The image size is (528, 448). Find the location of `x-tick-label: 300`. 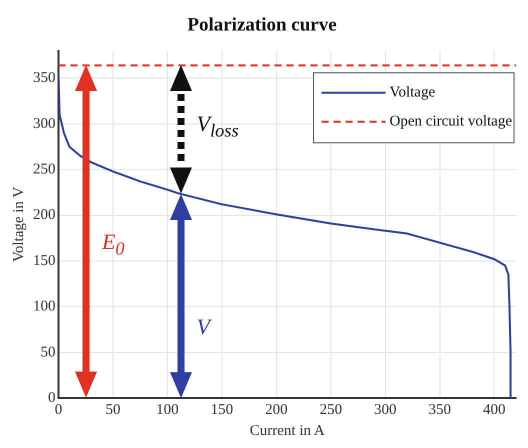

x-tick-label: 300 is located at coordinates (385, 410).